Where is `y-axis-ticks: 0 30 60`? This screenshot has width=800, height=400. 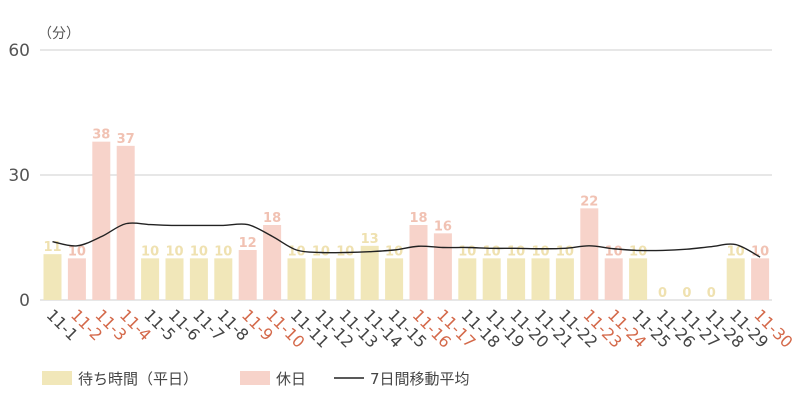
y-axis-ticks: 0 30 60 is located at coordinates (19, 176).